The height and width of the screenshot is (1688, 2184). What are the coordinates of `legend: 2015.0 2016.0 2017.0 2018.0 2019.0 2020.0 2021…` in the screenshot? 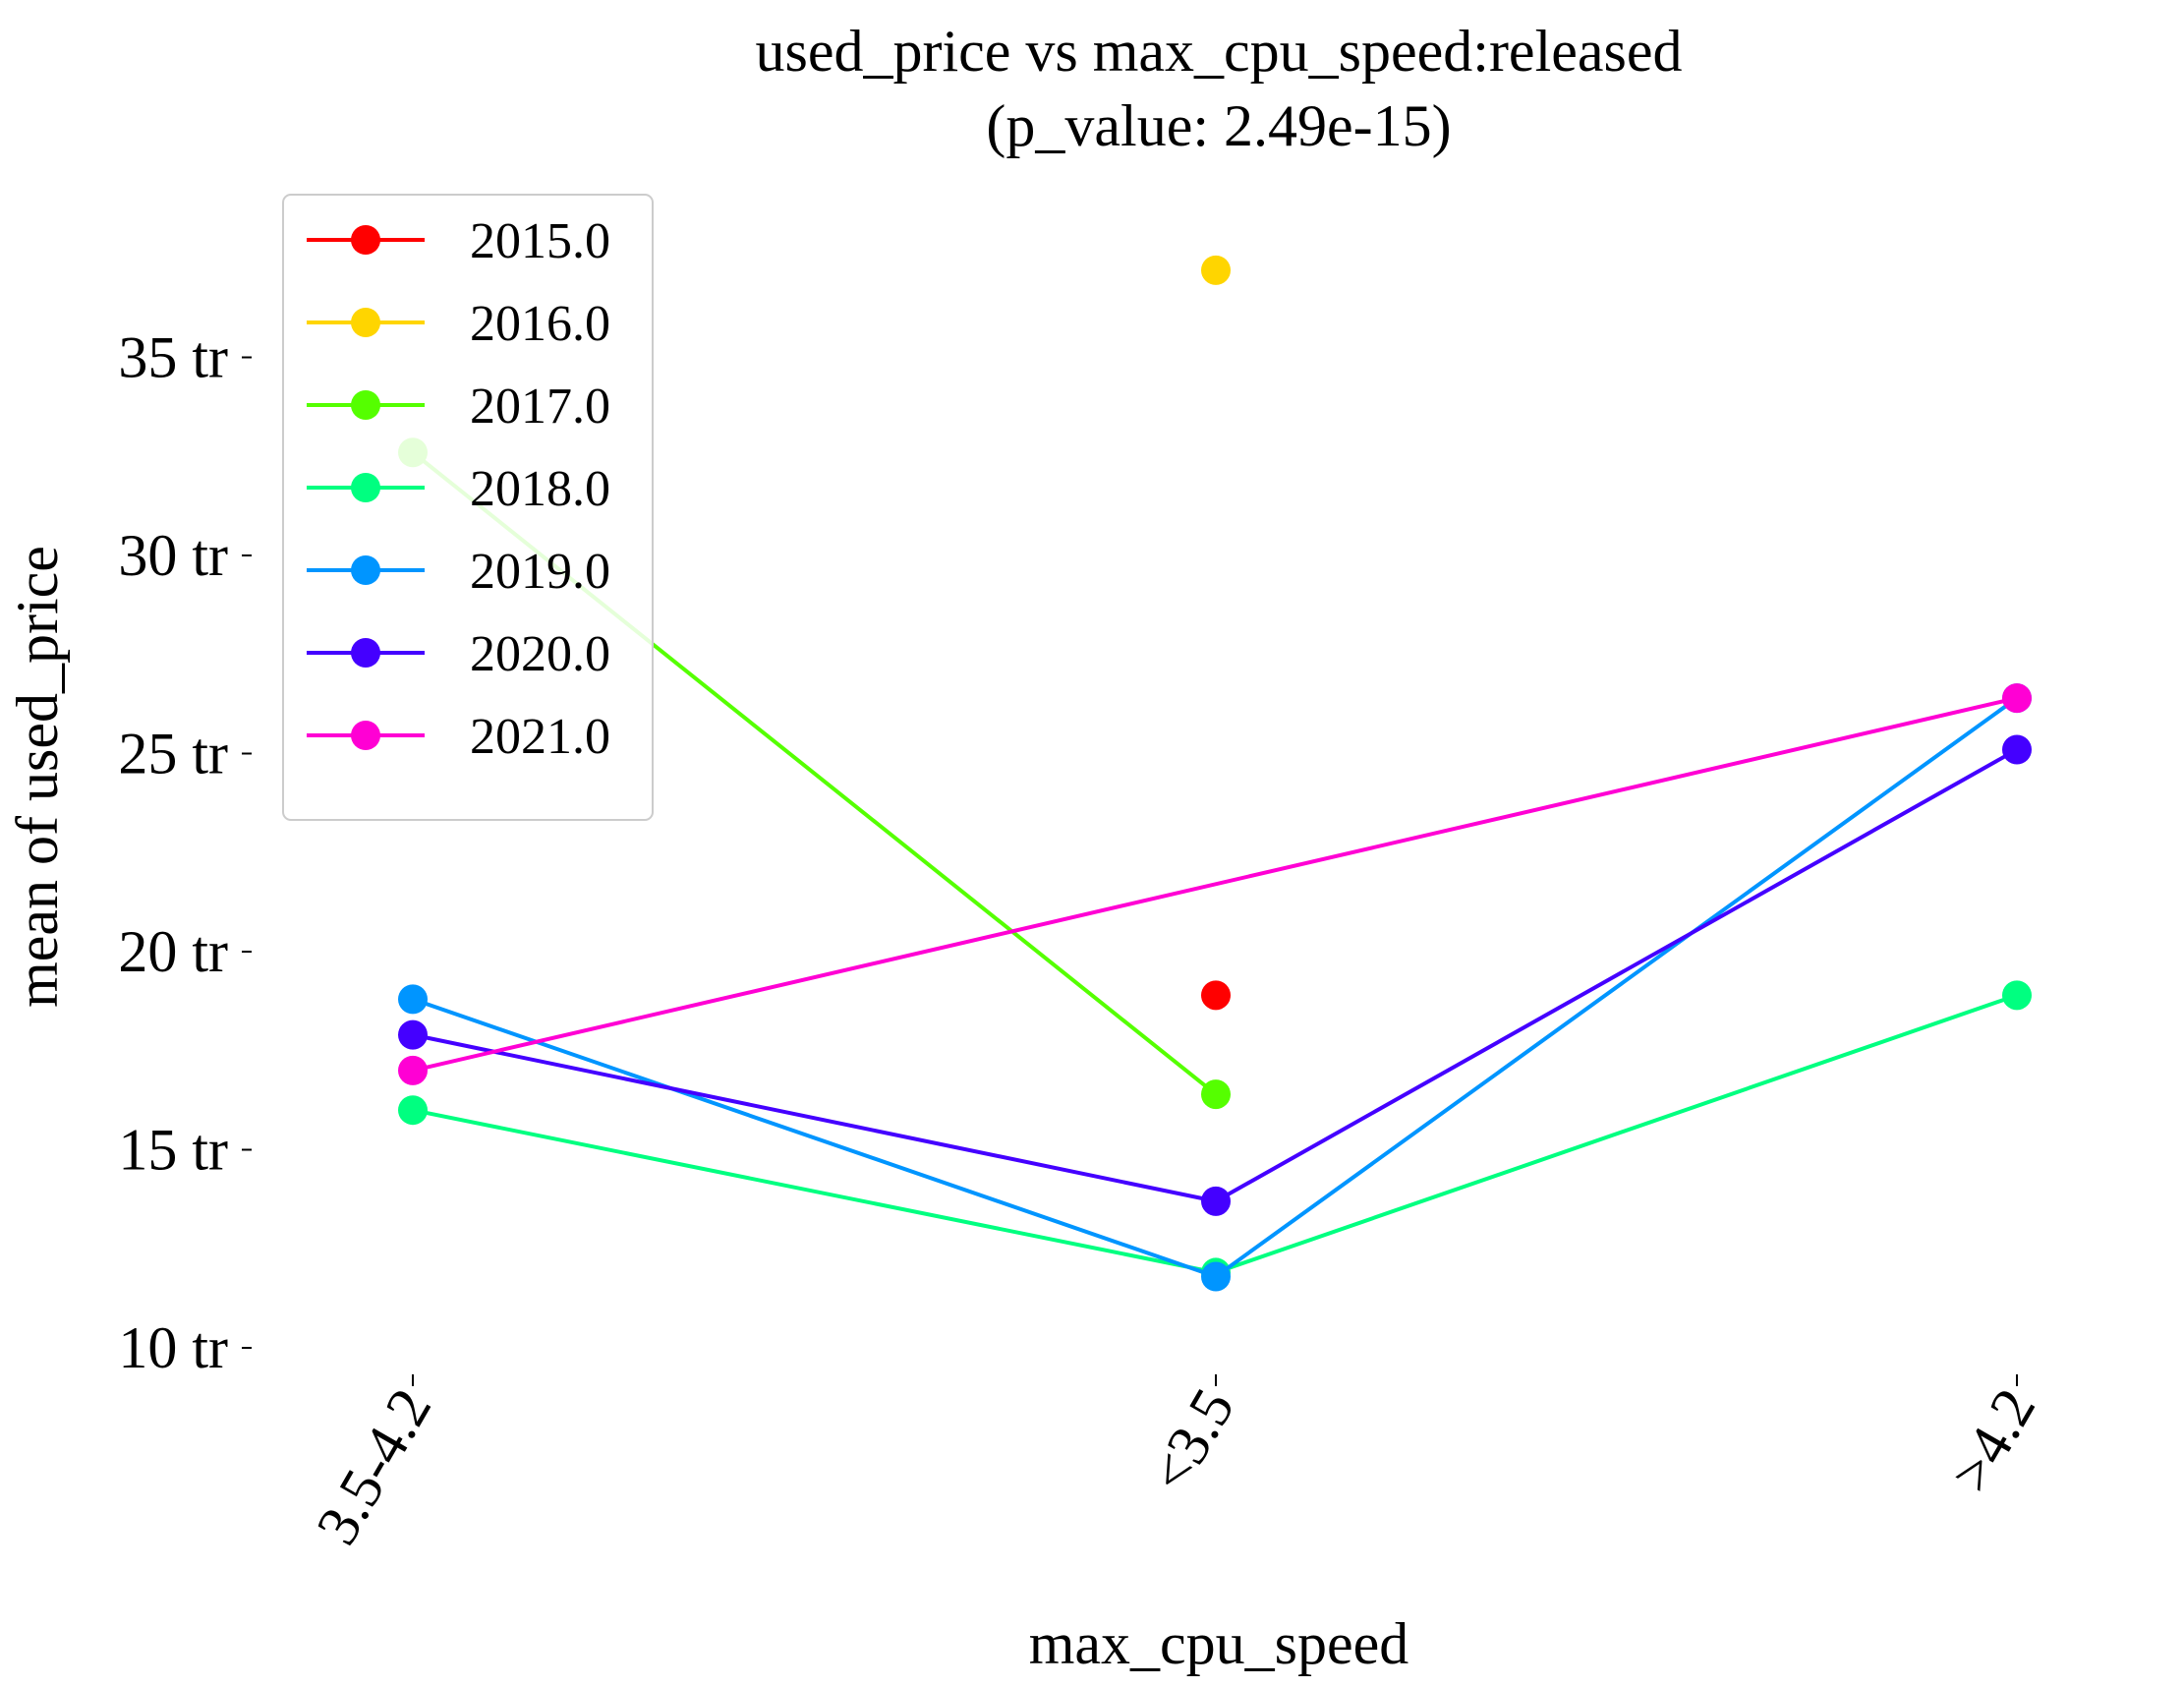 It's located at (468, 507).